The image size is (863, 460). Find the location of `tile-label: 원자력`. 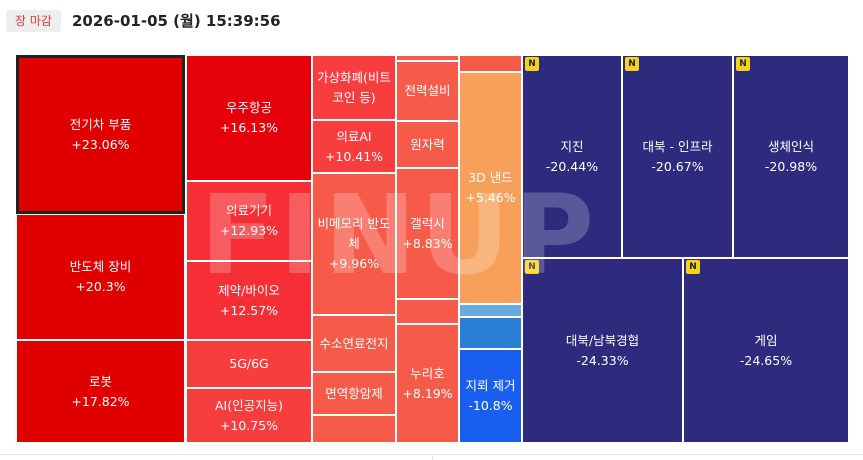

tile-label: 원자력 is located at coordinates (427, 144).